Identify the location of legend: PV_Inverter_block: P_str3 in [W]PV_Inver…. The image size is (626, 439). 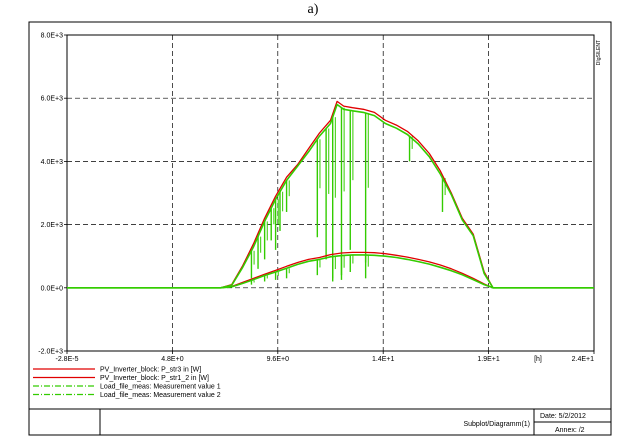
(127, 383).